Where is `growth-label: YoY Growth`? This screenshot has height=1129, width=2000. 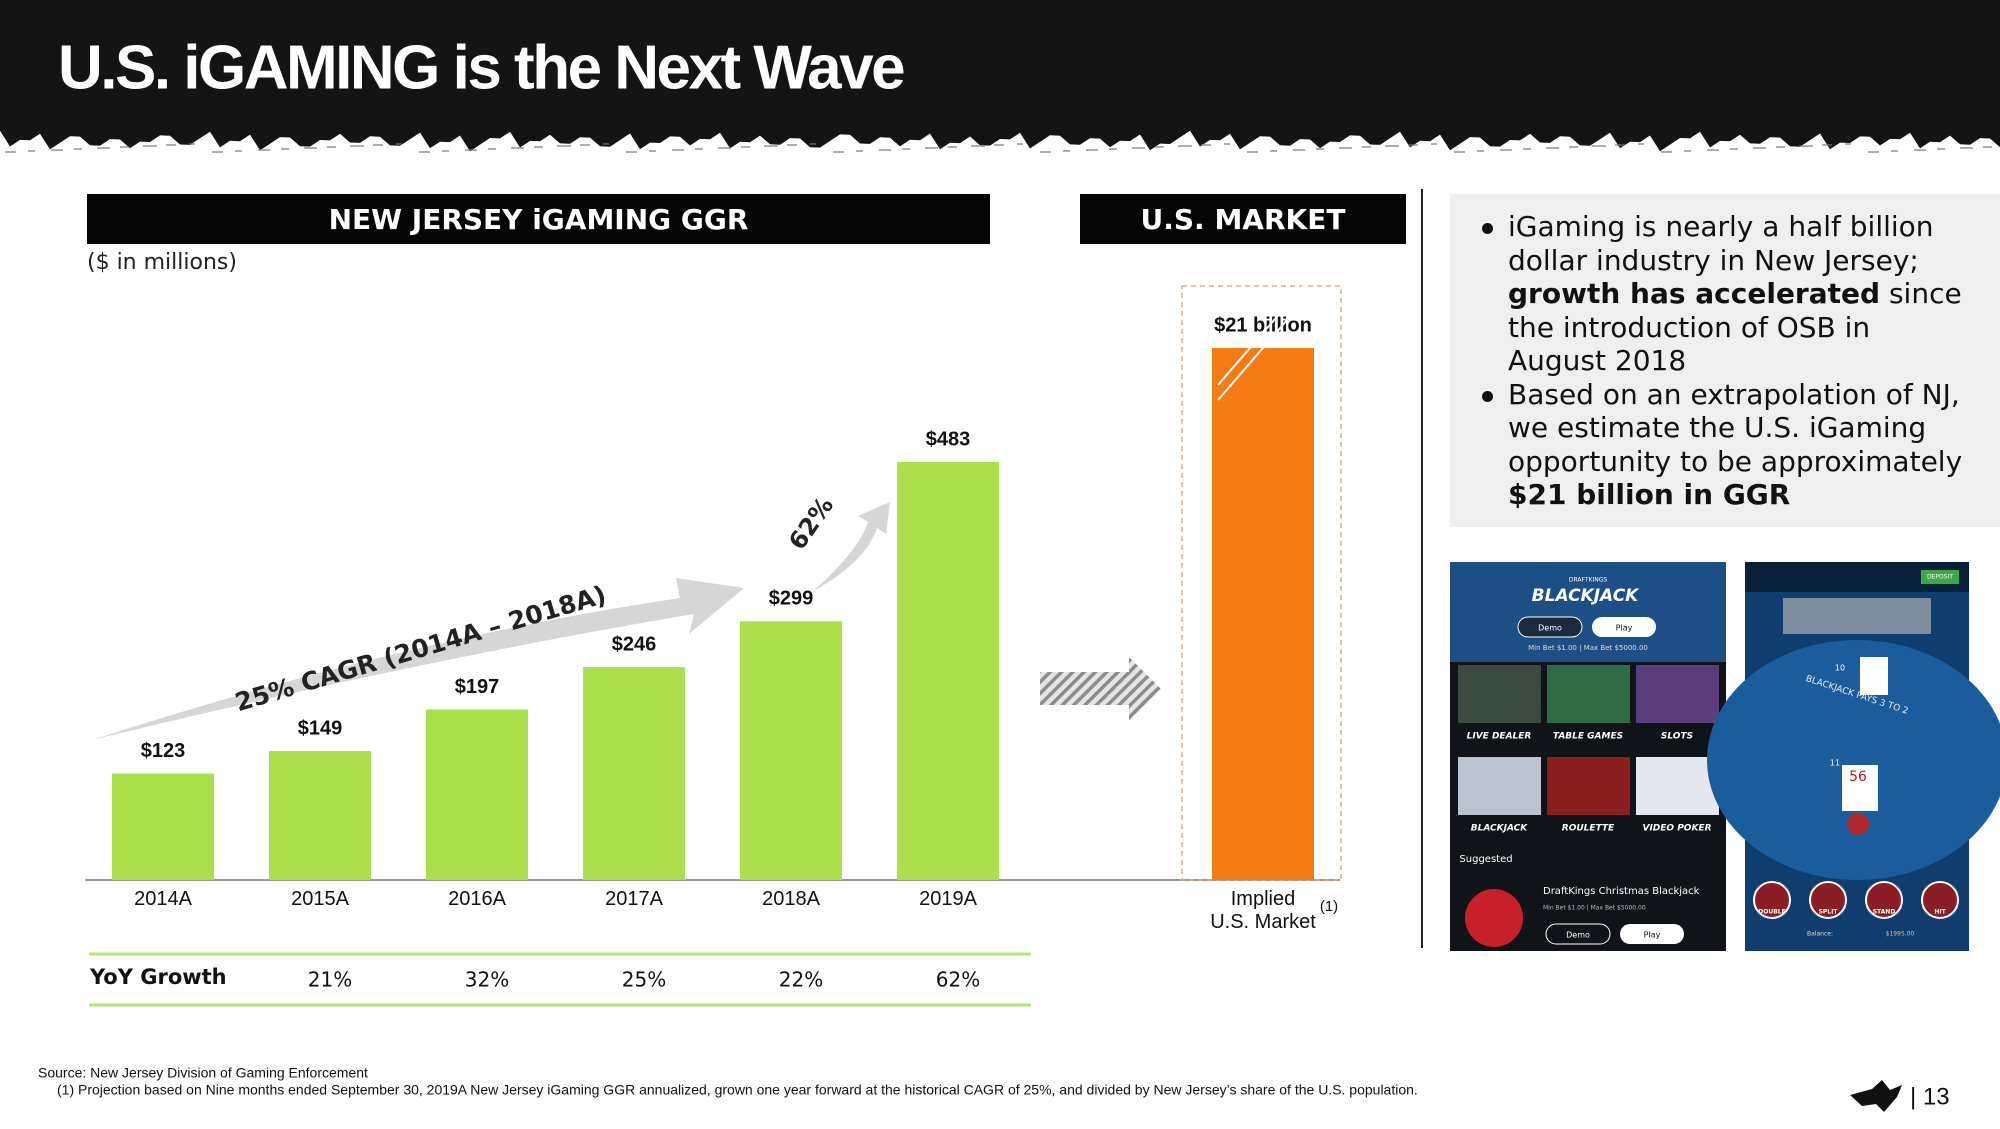 growth-label: YoY Growth is located at coordinates (158, 977).